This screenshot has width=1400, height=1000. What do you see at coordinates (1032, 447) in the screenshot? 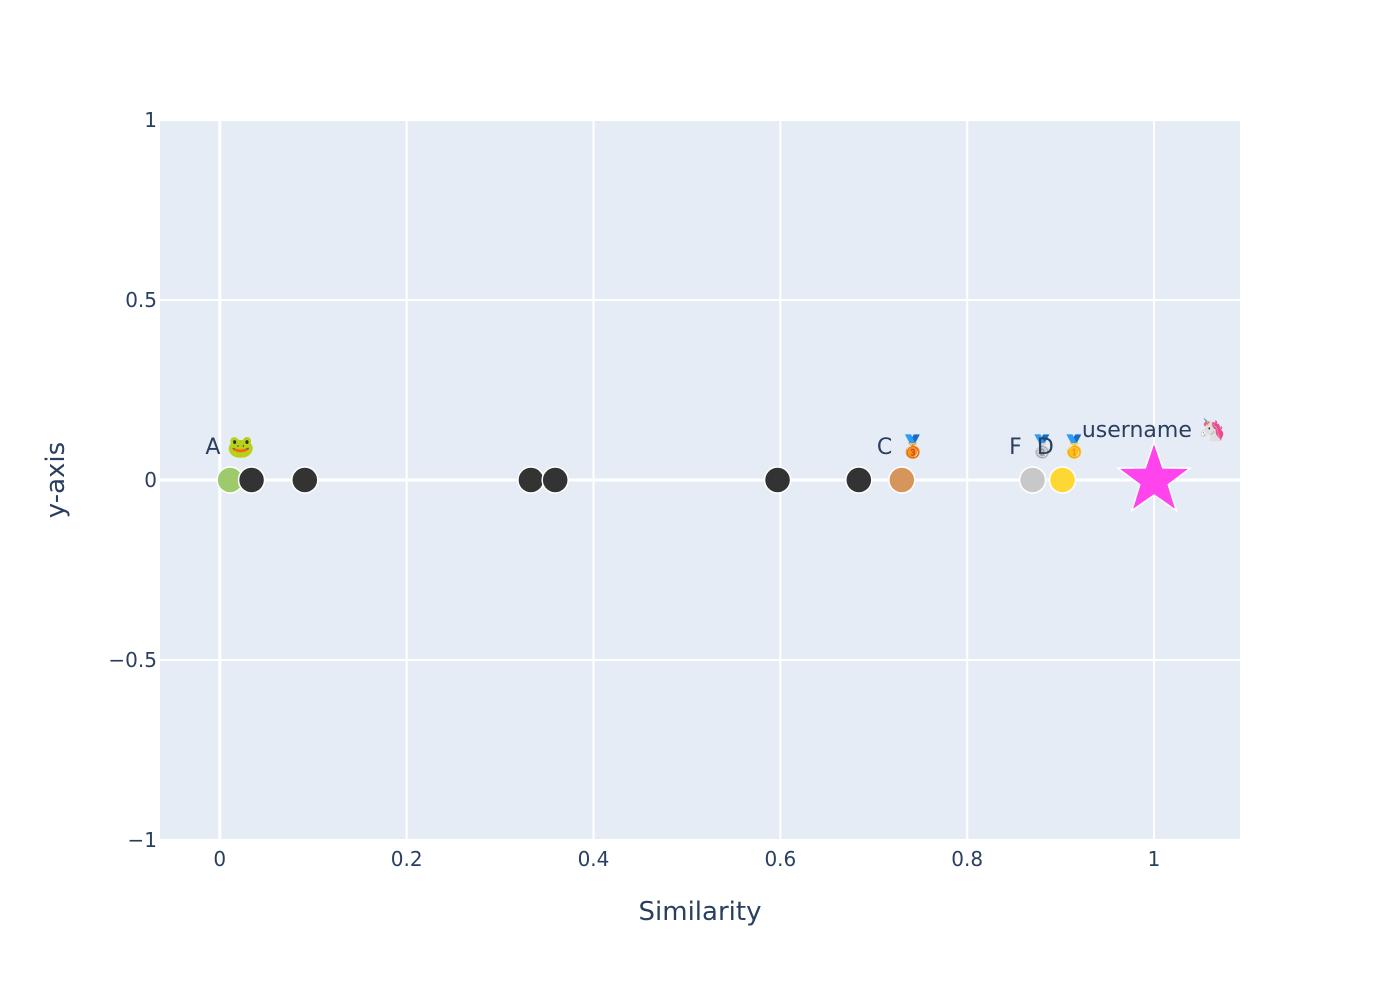
I see `point-label: F 🥈` at bounding box center [1032, 447].